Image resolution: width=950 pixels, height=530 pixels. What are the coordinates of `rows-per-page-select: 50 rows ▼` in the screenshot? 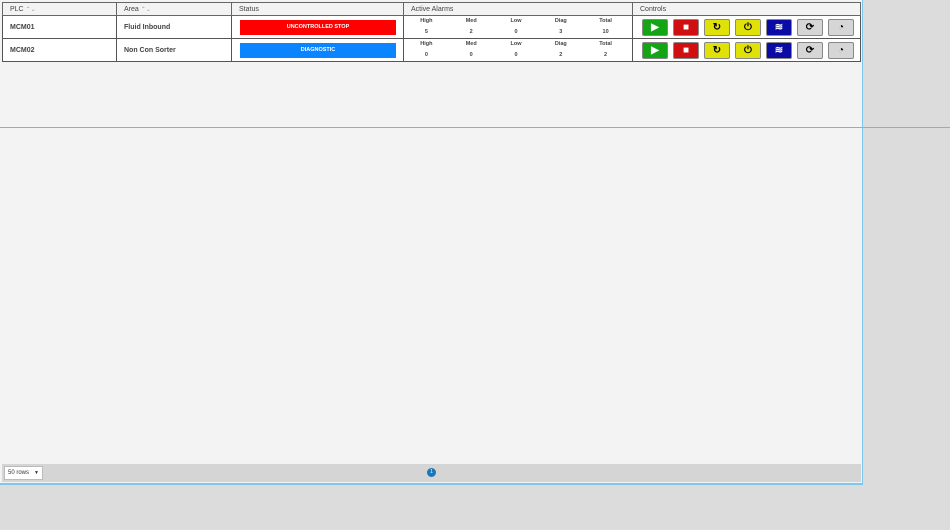 It's located at (23, 473).